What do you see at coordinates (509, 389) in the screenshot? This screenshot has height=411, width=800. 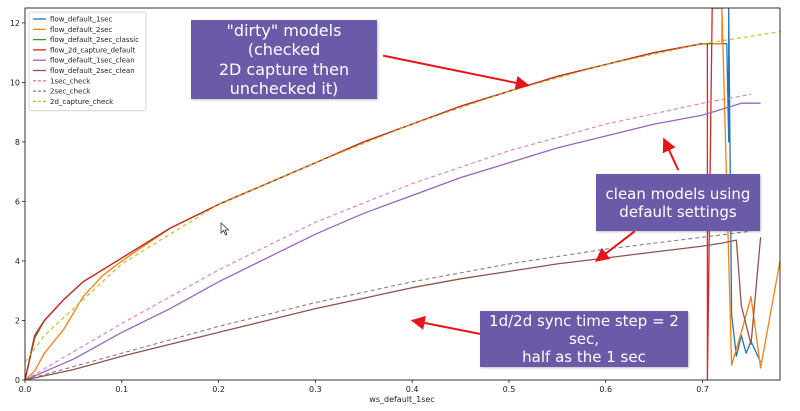 I see `x-tick-label: 0.5` at bounding box center [509, 389].